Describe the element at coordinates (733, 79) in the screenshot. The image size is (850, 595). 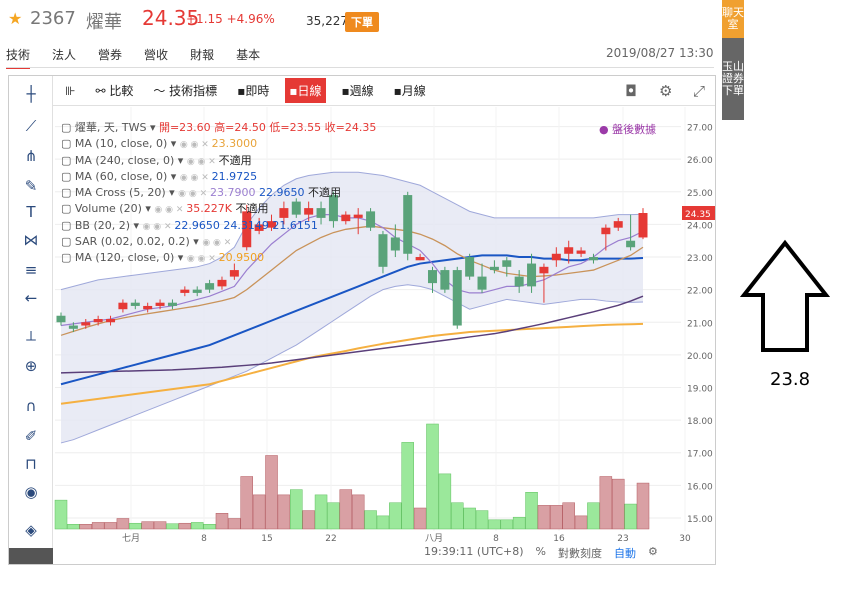
I see `esun-order-button: 玉山證券下單` at that location.